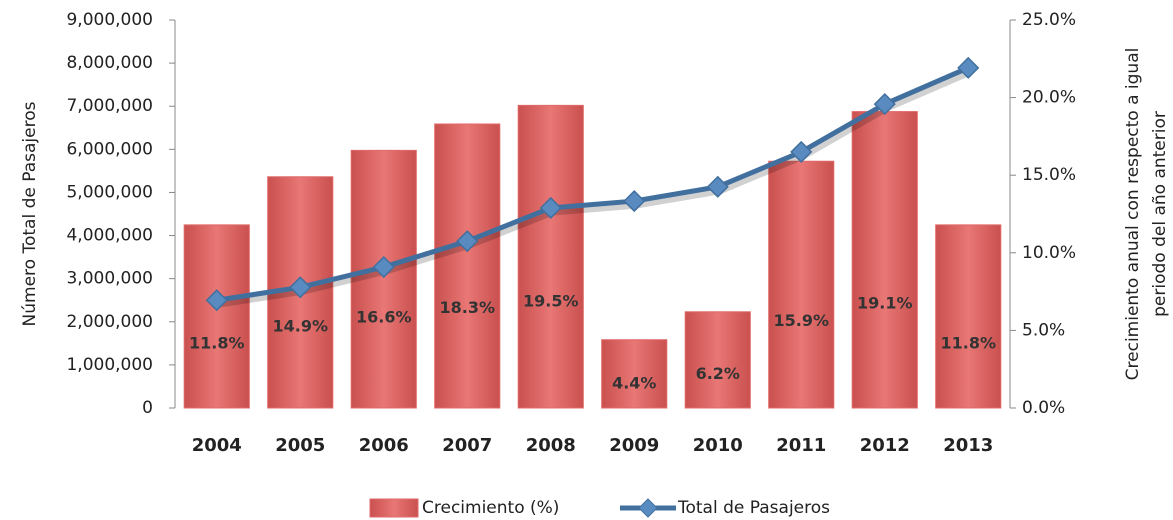  What do you see at coordinates (109, 149) in the screenshot?
I see `y-tick-label: 6,000,000` at bounding box center [109, 149].